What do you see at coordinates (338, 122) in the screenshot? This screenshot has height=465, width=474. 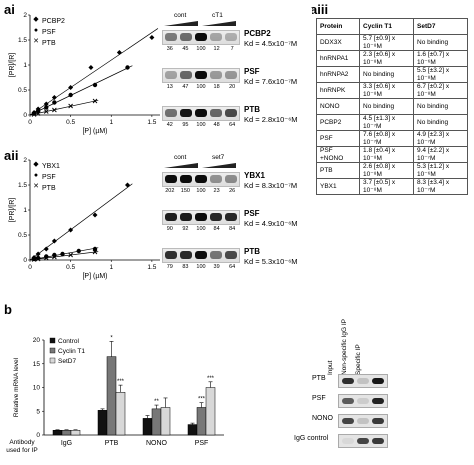 I see `table-cell: PCBP2` at bounding box center [338, 122].